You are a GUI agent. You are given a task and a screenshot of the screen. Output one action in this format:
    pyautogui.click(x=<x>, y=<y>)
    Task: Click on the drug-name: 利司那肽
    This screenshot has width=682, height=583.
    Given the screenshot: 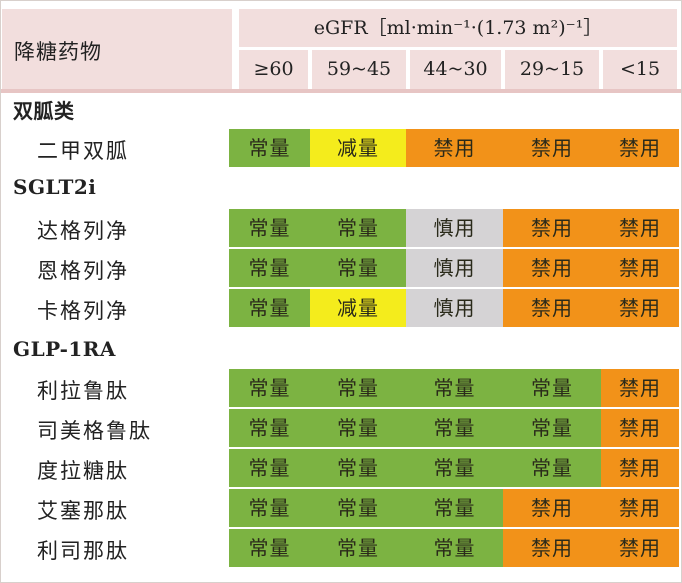 What is the action you would take?
    pyautogui.click(x=83, y=551)
    